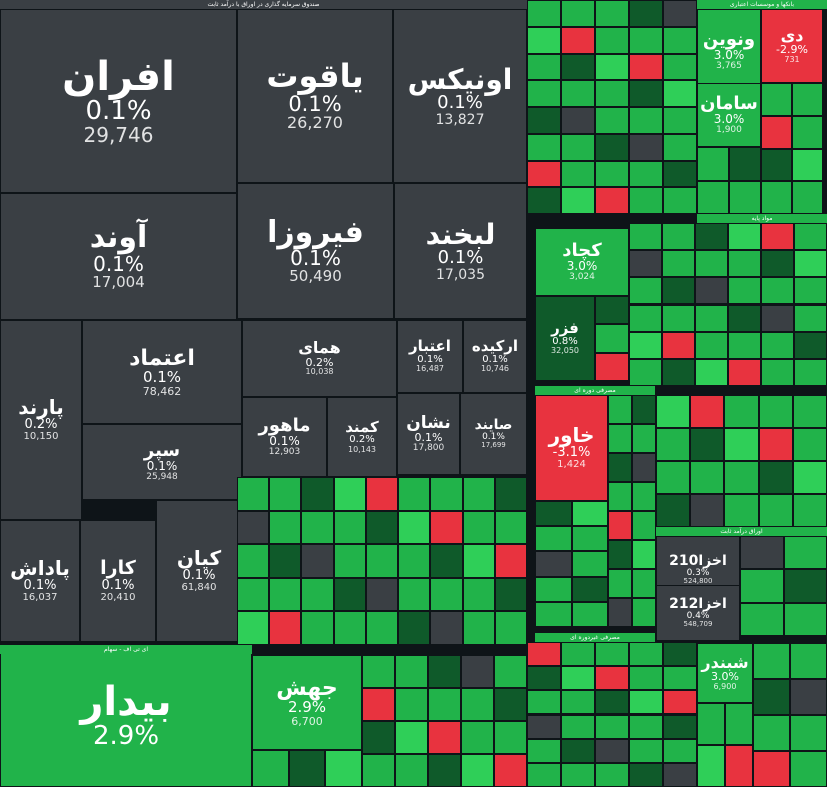  I want to click on tile-6: لبخند 0.1% 17,035, so click(460, 251).